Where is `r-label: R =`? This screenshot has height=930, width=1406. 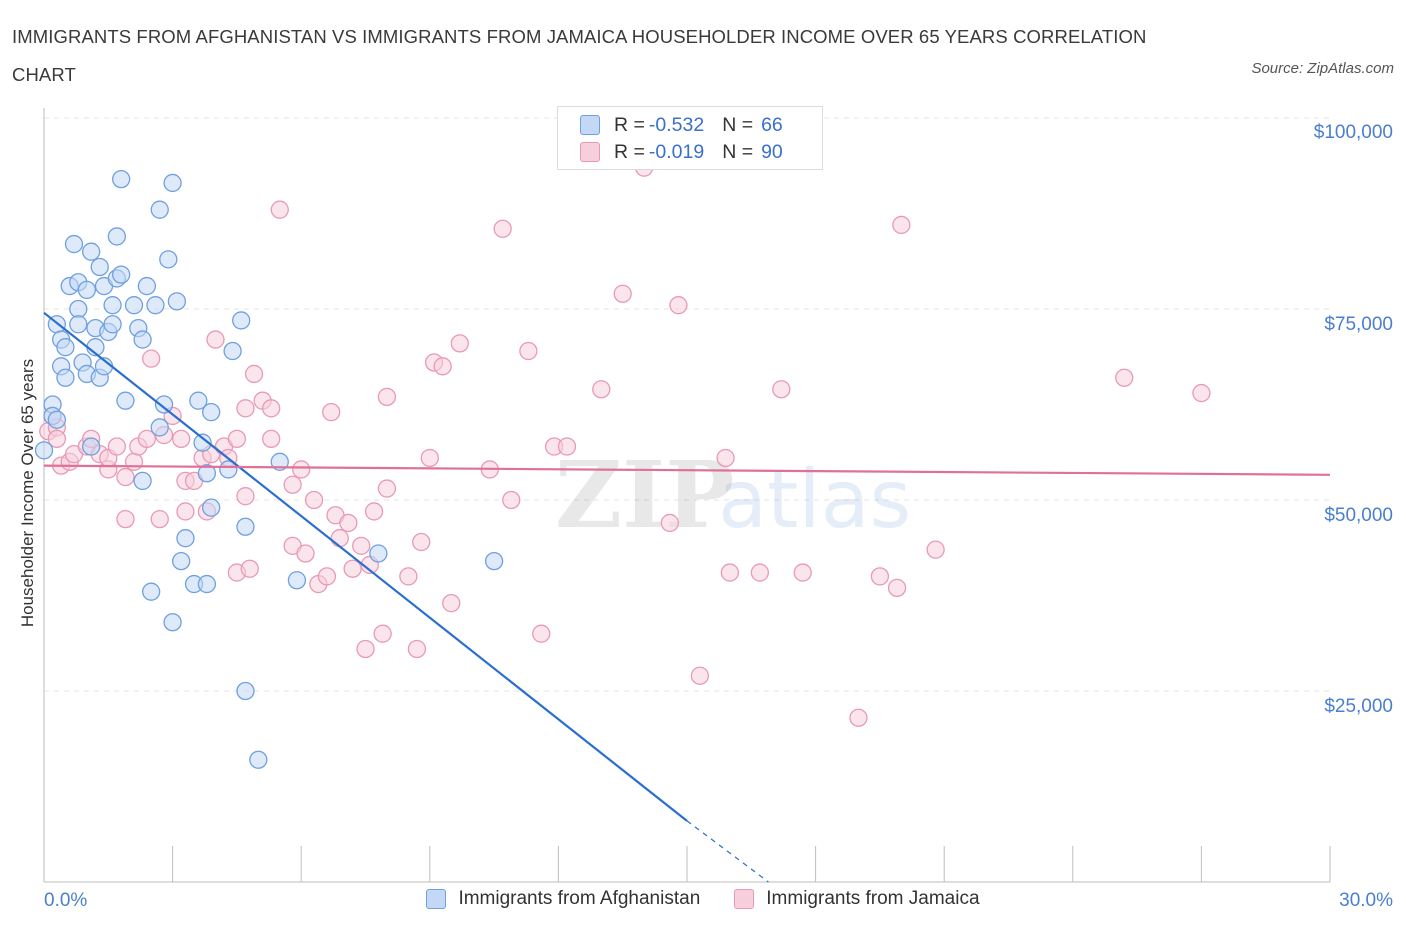
r-label: R = is located at coordinates (629, 151).